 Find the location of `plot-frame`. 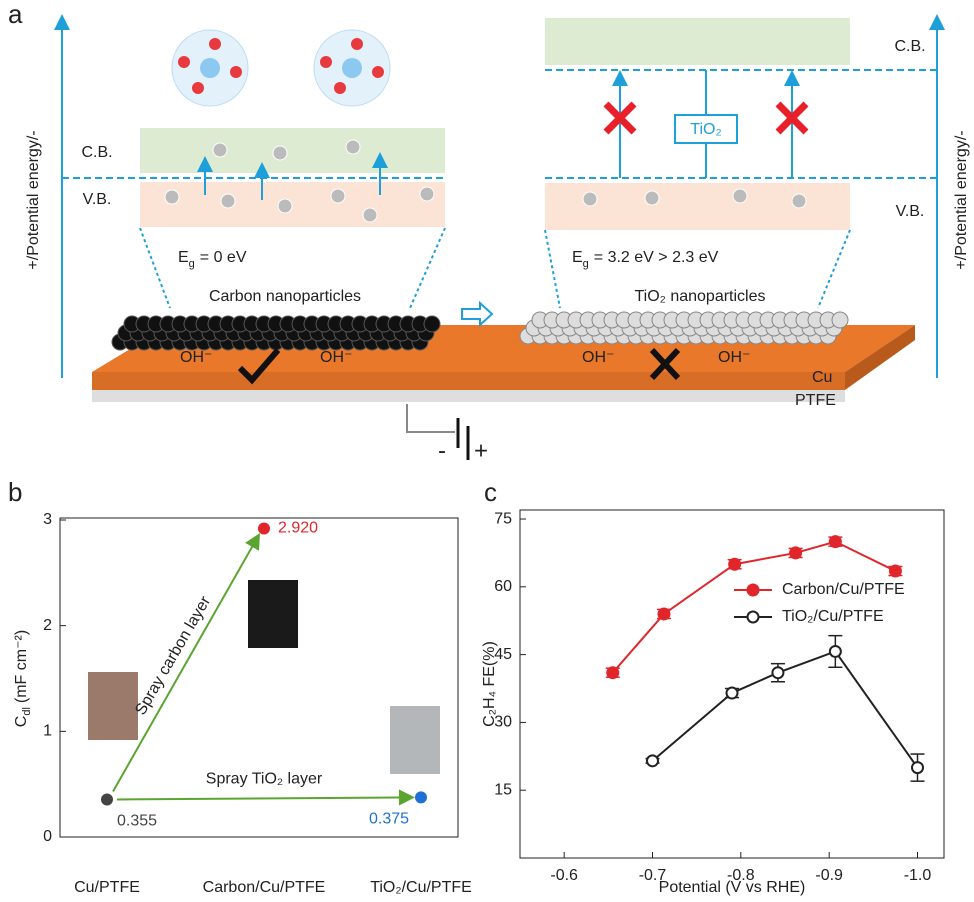

plot-frame is located at coordinates (259, 677).